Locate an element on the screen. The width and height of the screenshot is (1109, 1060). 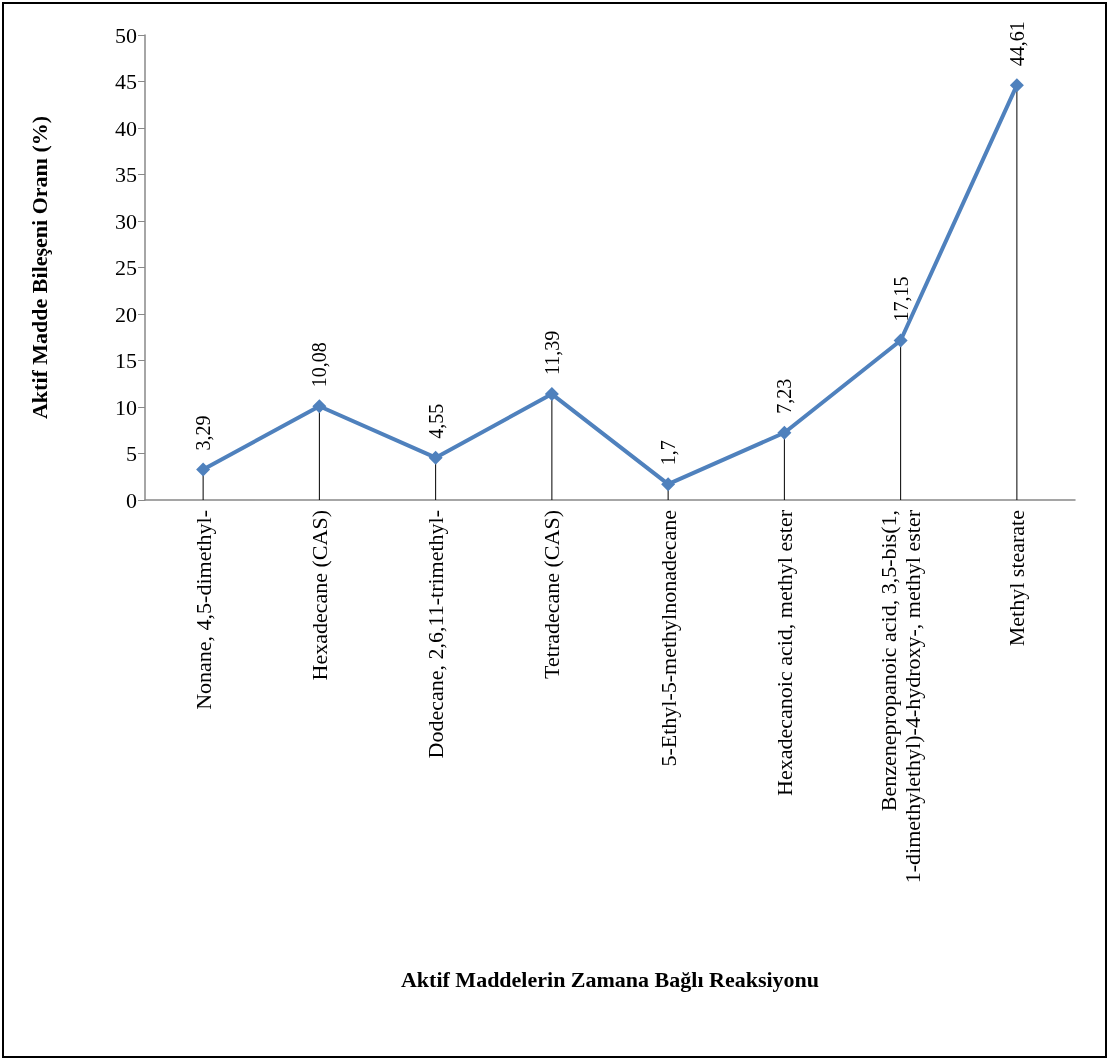
y-tick-label: 20 is located at coordinates (126, 314).